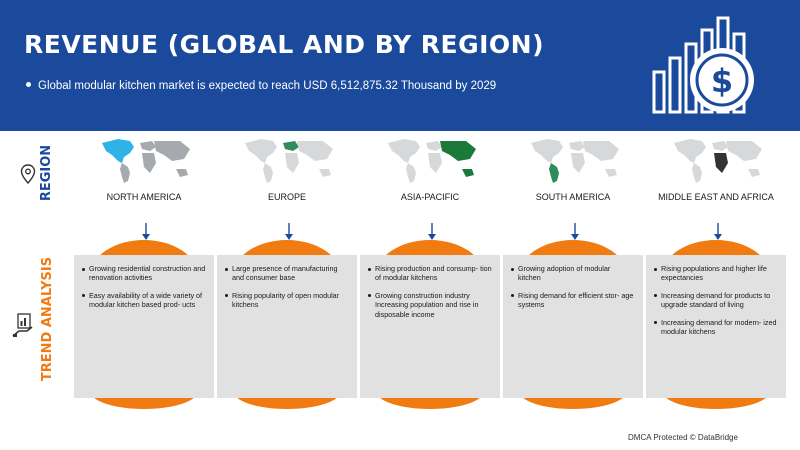  Describe the element at coordinates (146, 161) in the screenshot. I see `world-map-north-america-icon` at that location.